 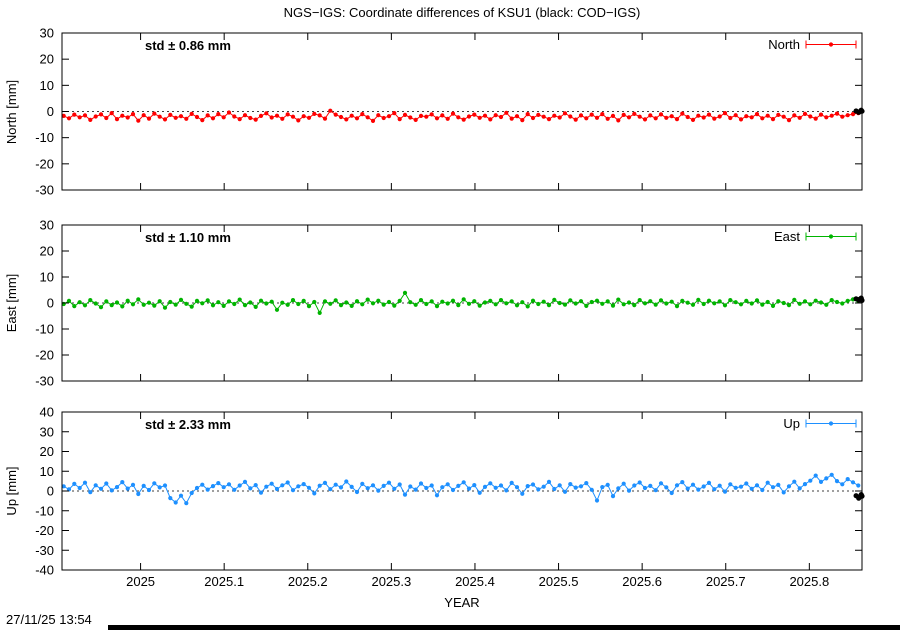 What do you see at coordinates (44, 355) in the screenshot?
I see `y-tick-label: -20` at bounding box center [44, 355].